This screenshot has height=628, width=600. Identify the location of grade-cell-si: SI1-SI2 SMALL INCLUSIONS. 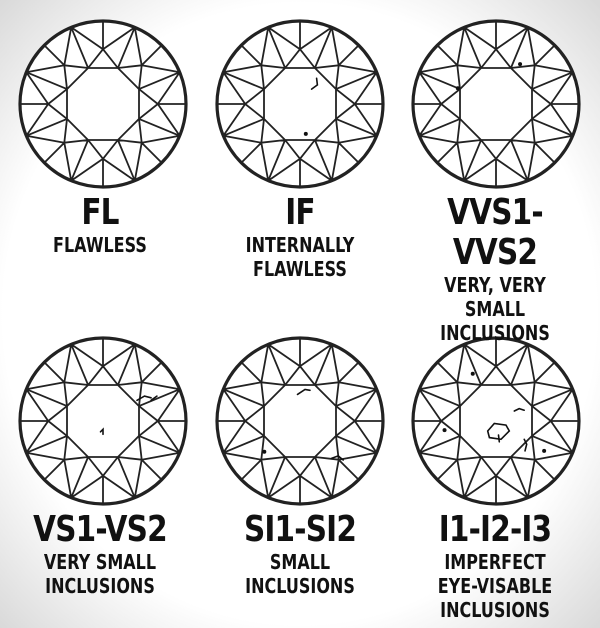
(300, 554).